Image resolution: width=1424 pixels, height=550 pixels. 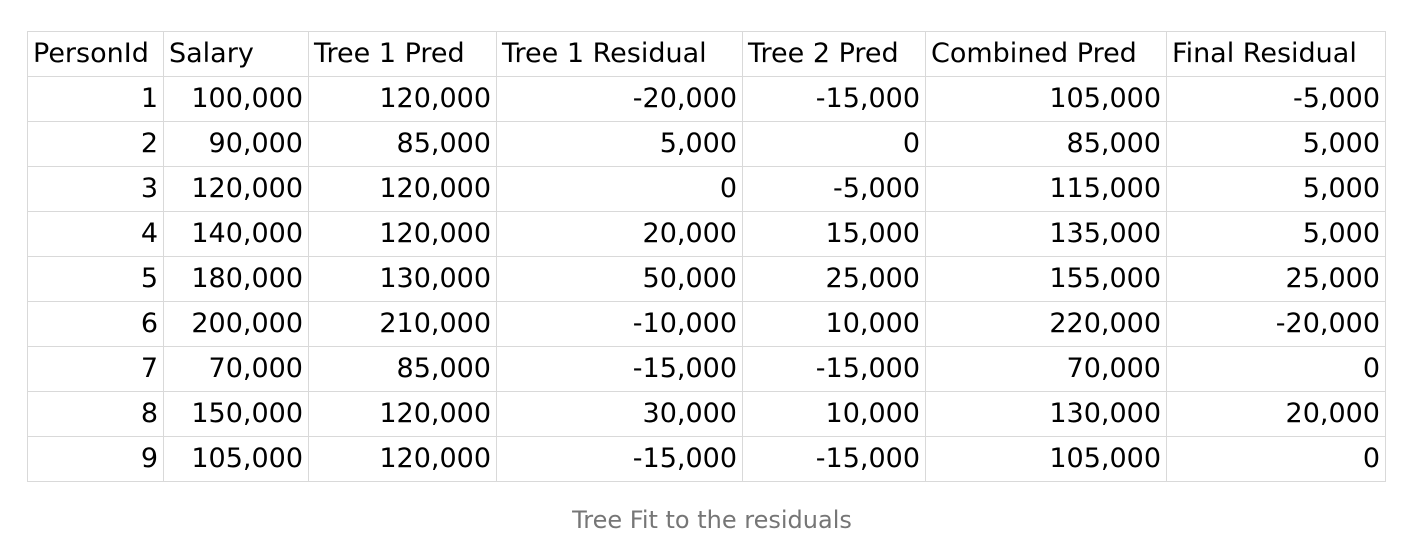 I want to click on header-cell: Tree 2 Pred, so click(x=834, y=54).